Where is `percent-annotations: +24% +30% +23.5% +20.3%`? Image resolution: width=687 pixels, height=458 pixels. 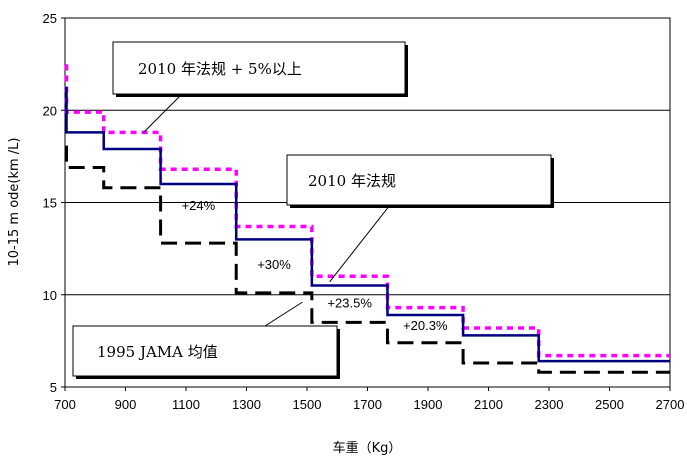 percent-annotations: +24% +30% +23.5% +20.3% is located at coordinates (315, 265).